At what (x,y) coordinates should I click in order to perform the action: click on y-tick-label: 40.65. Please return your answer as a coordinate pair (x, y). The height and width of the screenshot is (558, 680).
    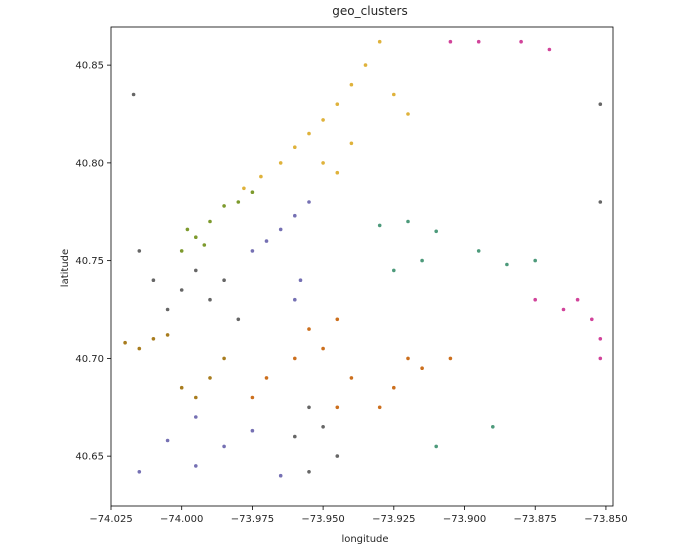
    Looking at the image, I should click on (89, 457).